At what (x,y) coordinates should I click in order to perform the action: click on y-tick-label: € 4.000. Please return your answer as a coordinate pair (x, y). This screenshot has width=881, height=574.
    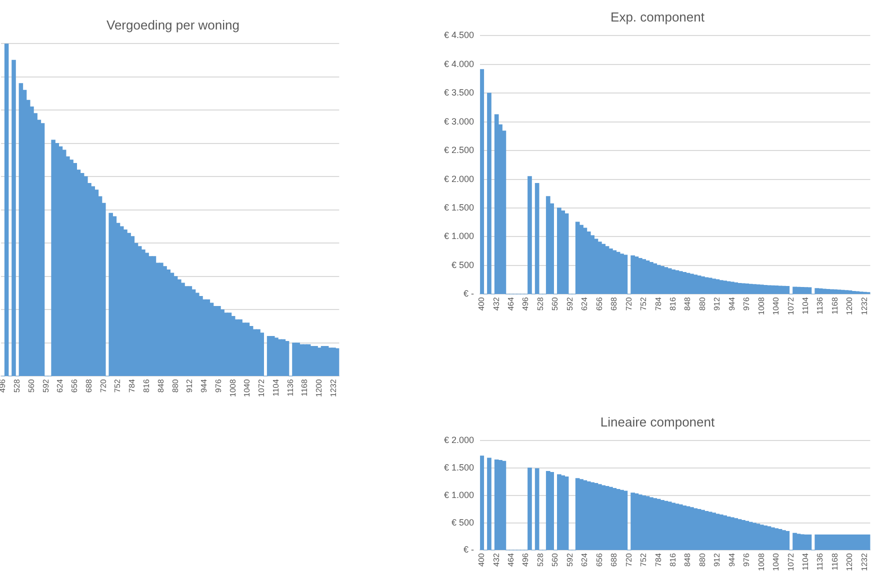
    Looking at the image, I should click on (459, 63).